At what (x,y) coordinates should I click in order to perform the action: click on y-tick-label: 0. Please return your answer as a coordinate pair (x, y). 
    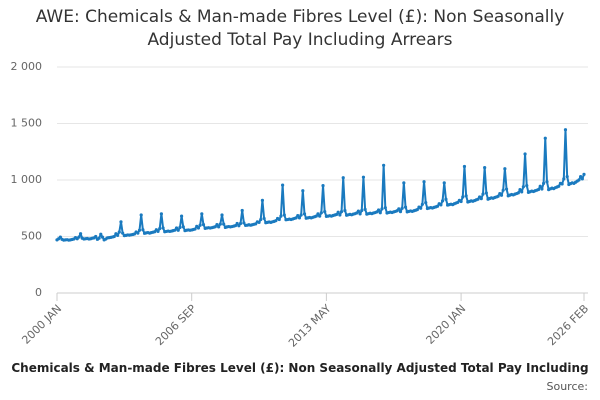
    Looking at the image, I should click on (38, 292).